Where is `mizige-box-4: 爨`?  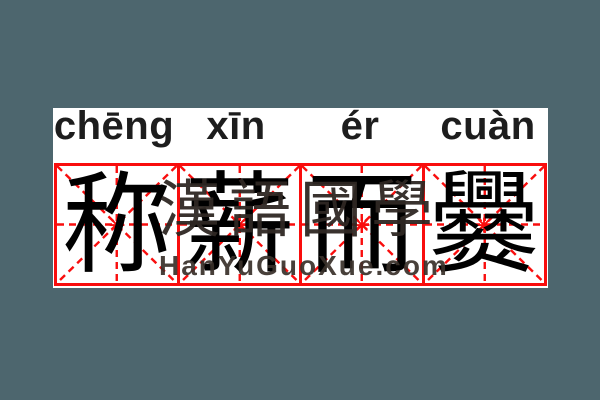 mizige-box-4: 爨 is located at coordinates (484, 224).